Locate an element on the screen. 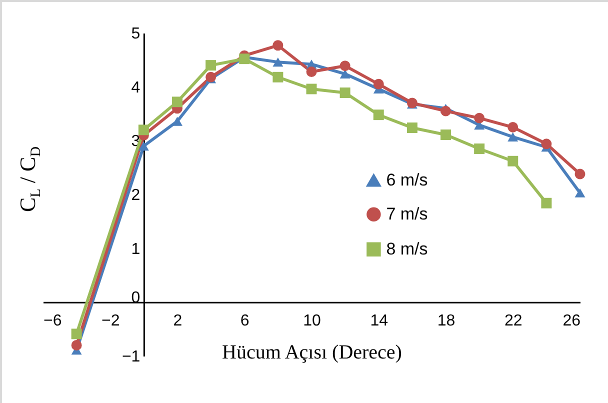  x-axis-title: Hücum Açısı (Derece) is located at coordinates (312, 353).